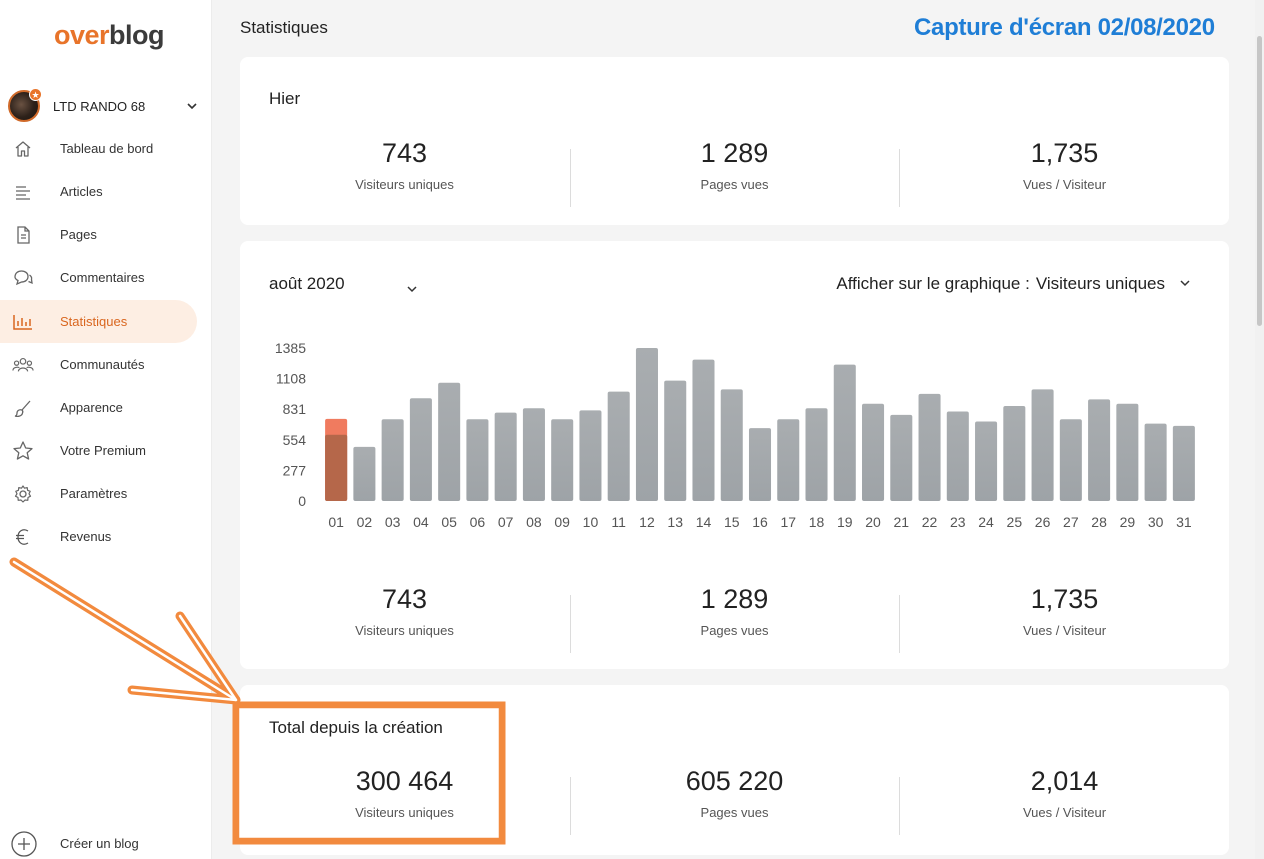 Image resolution: width=1264 pixels, height=859 pixels. Describe the element at coordinates (285, 98) in the screenshot. I see `card-title: Hier` at that location.